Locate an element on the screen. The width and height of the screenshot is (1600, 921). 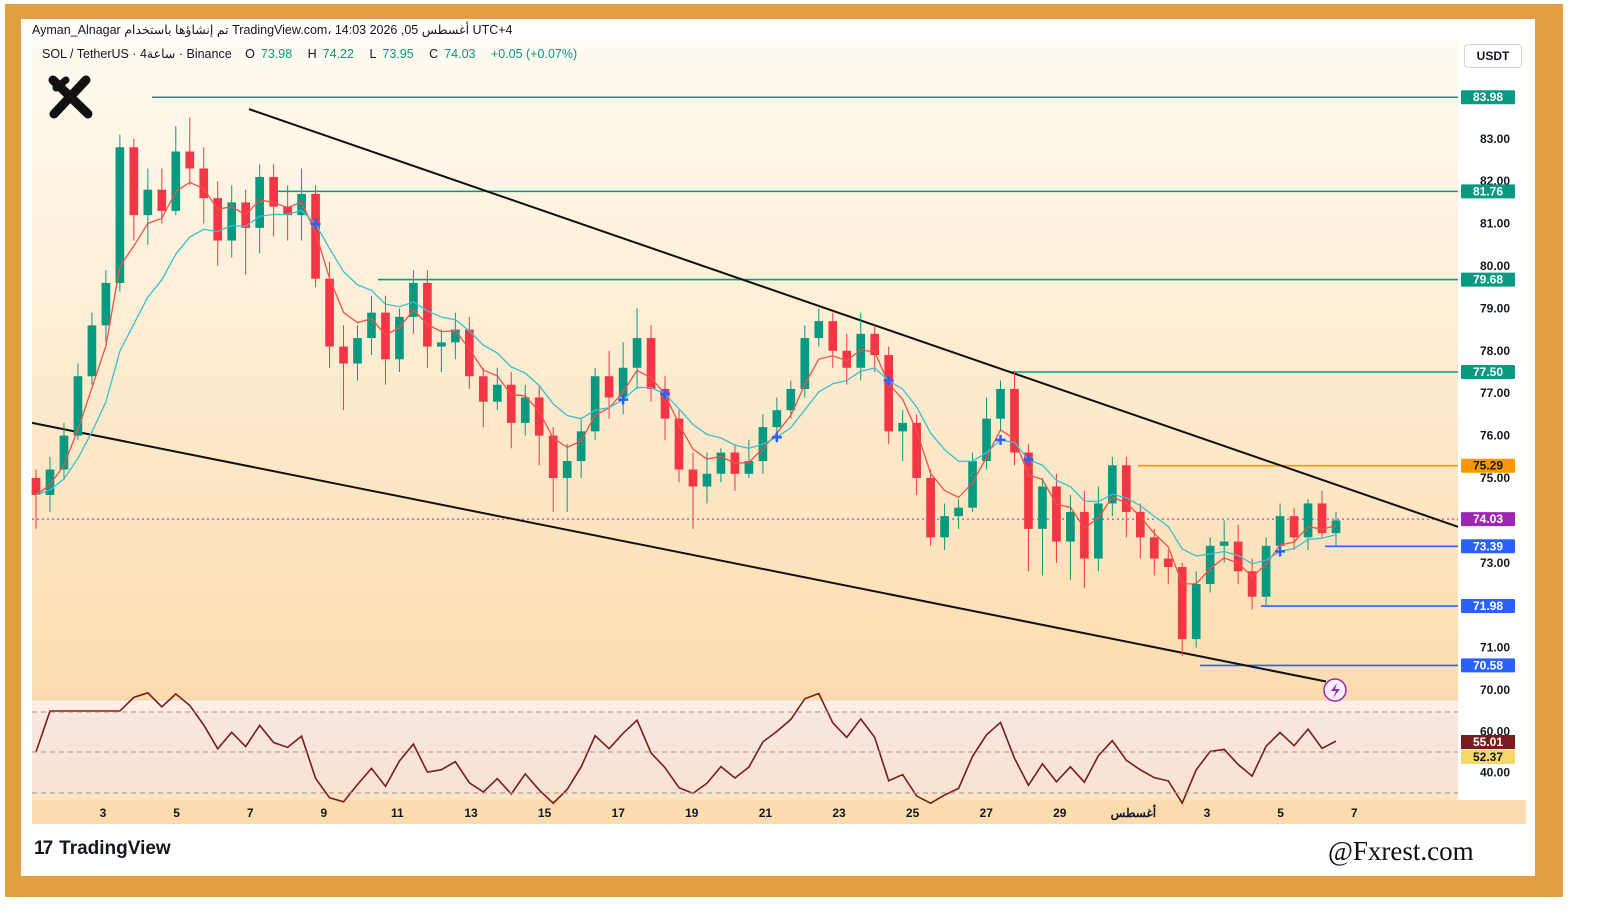
x-tick-label: 15 is located at coordinates (545, 813).